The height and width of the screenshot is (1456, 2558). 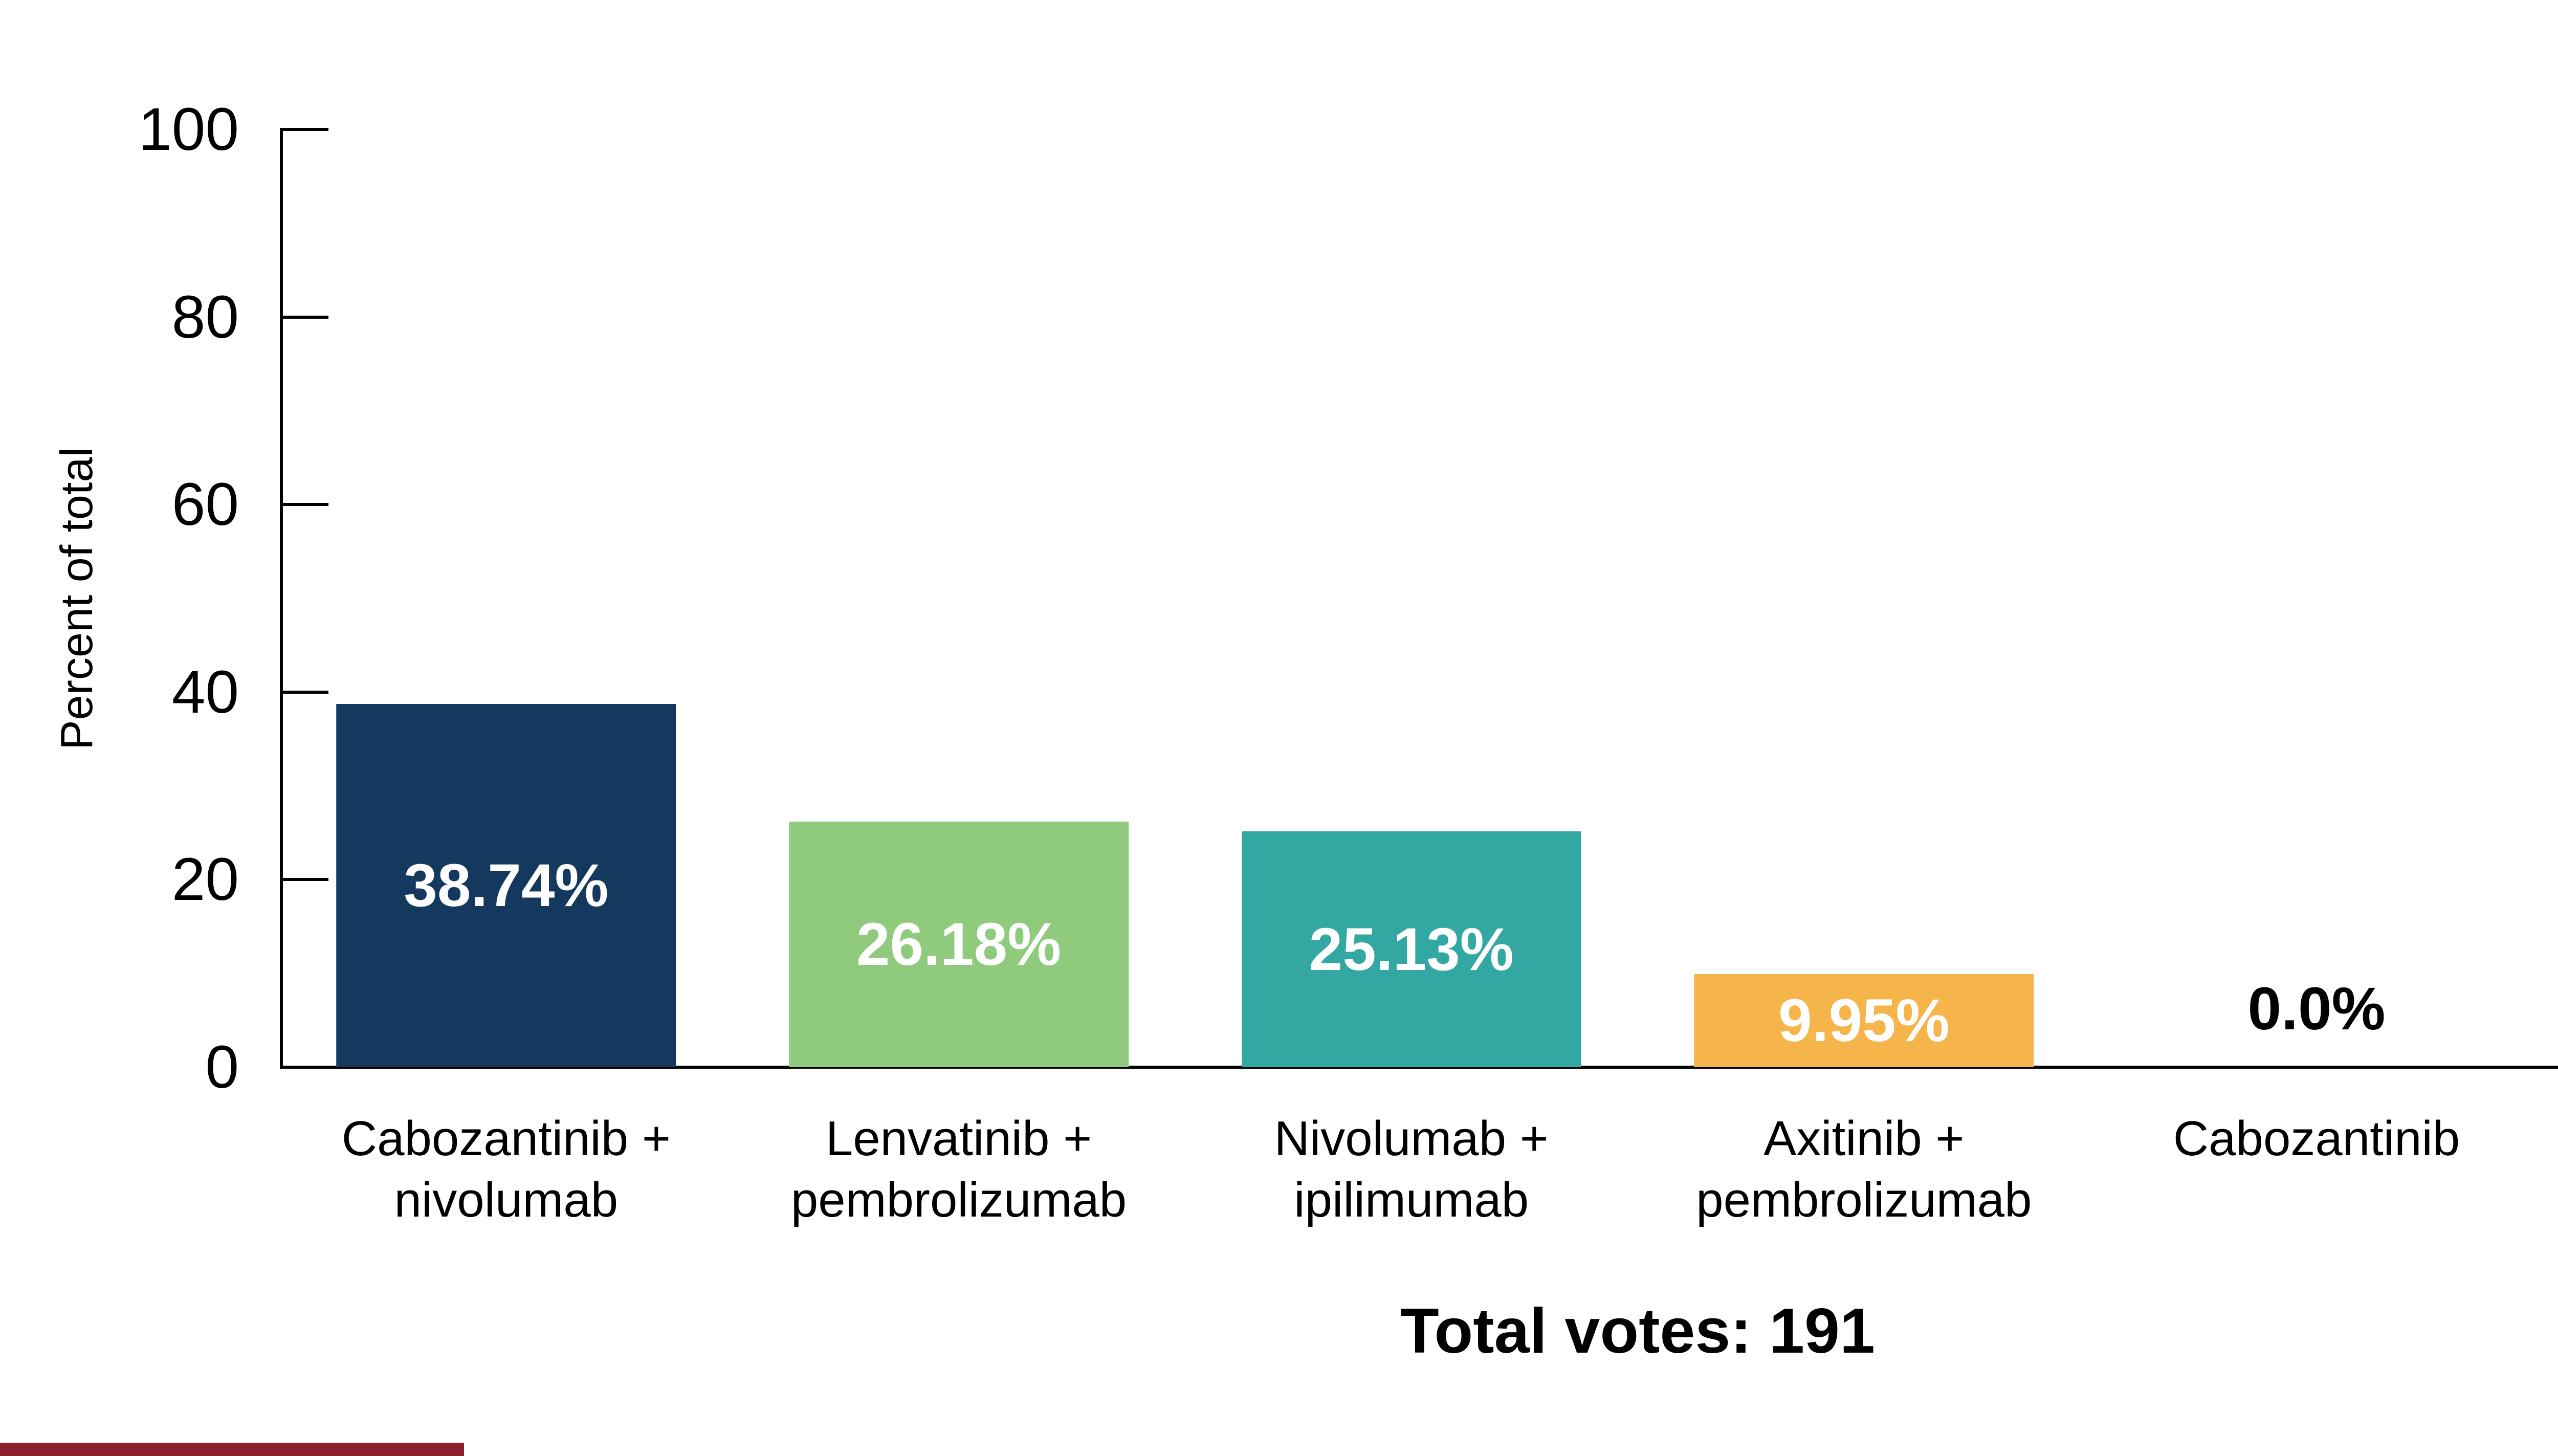 What do you see at coordinates (188, 129) in the screenshot?
I see `y-tick-label: 100` at bounding box center [188, 129].